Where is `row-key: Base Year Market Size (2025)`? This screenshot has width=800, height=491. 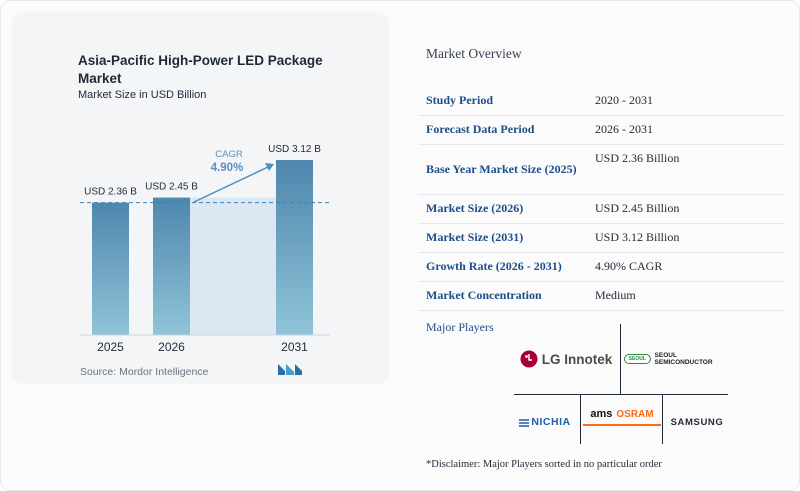
row-key: Base Year Market Size (2025) is located at coordinates (502, 169).